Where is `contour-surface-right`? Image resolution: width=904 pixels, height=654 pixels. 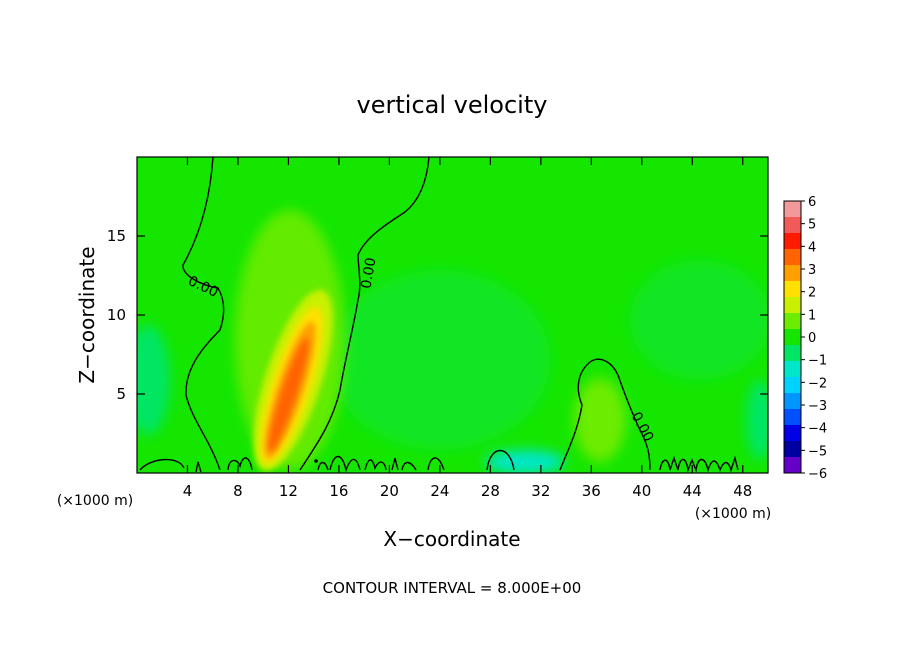 contour-surface-right is located at coordinates (699, 464).